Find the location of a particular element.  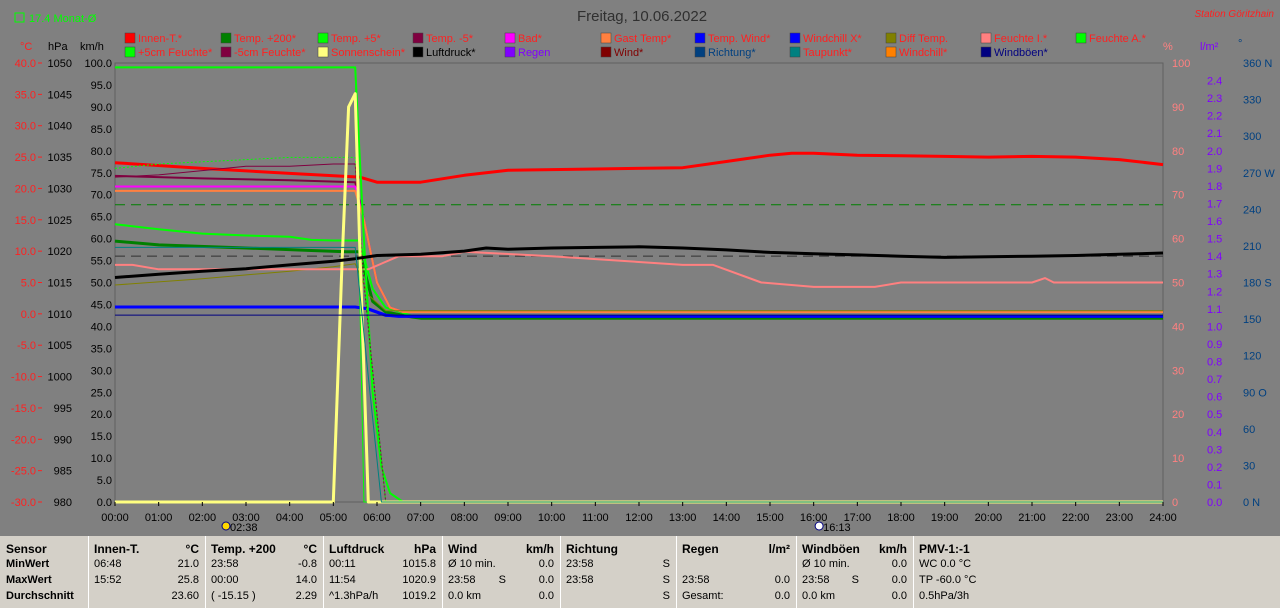

unit-deg-label: ° is located at coordinates (1240, 44).